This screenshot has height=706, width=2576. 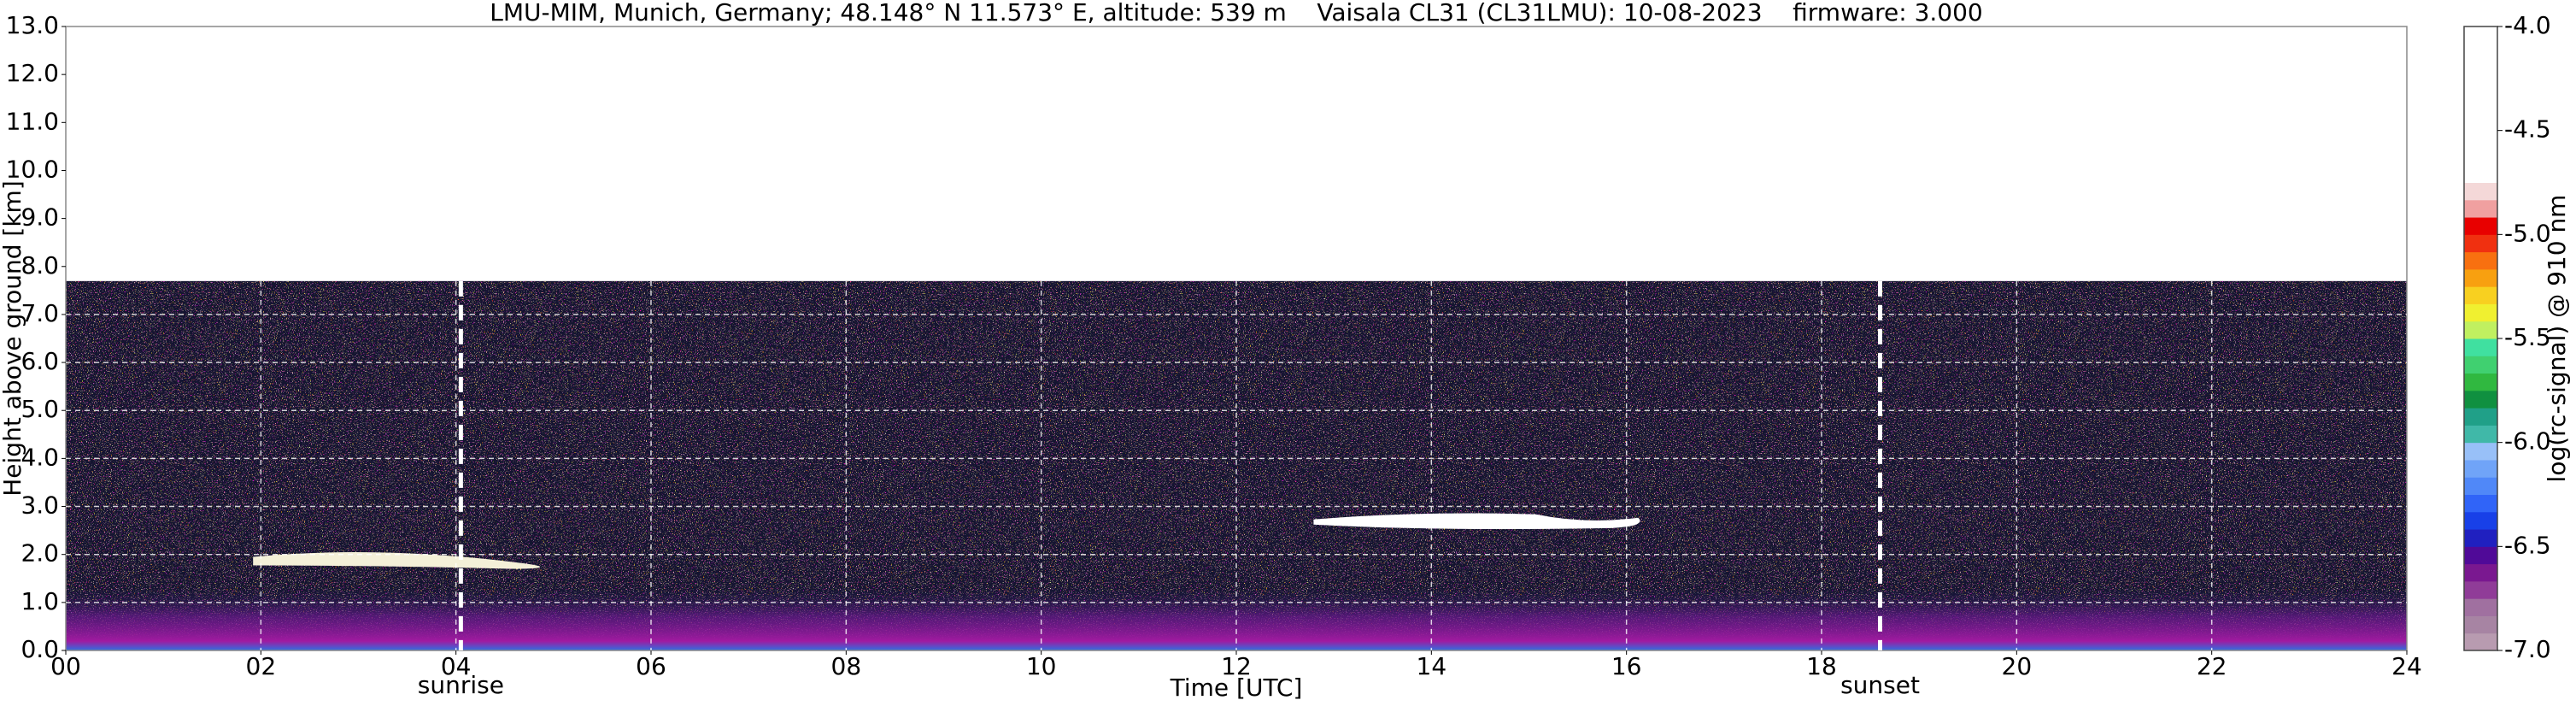 I want to click on y-tick-label: 4.0, so click(x=40, y=457).